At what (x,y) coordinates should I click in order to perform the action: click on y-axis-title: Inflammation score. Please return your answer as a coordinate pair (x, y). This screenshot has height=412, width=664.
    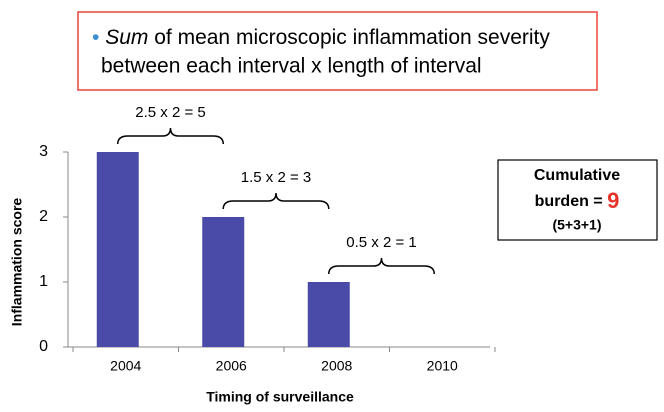
    Looking at the image, I should click on (17, 262).